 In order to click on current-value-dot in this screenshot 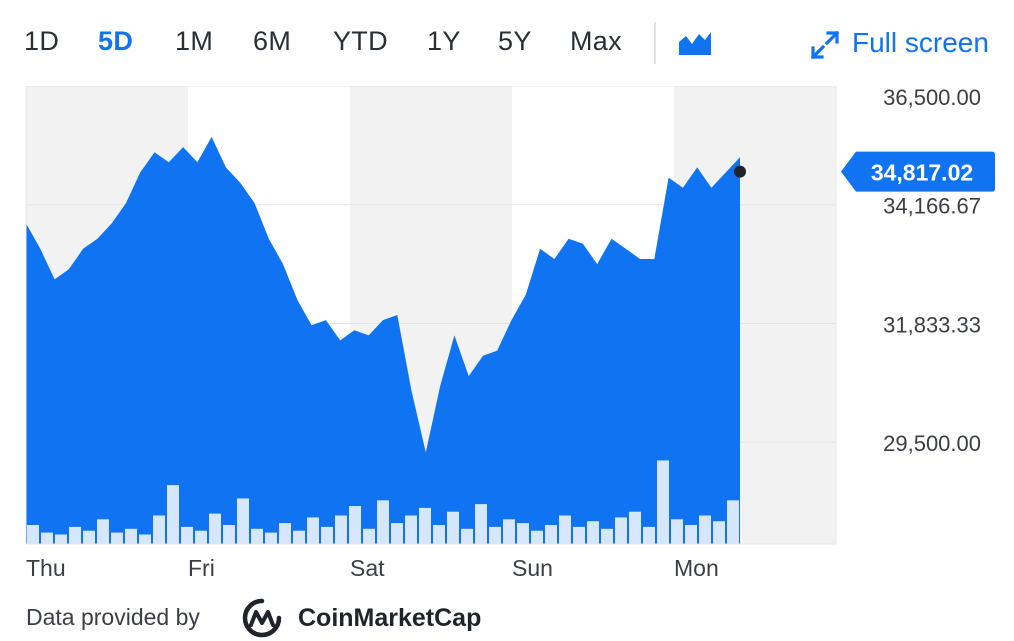, I will do `click(740, 171)`.